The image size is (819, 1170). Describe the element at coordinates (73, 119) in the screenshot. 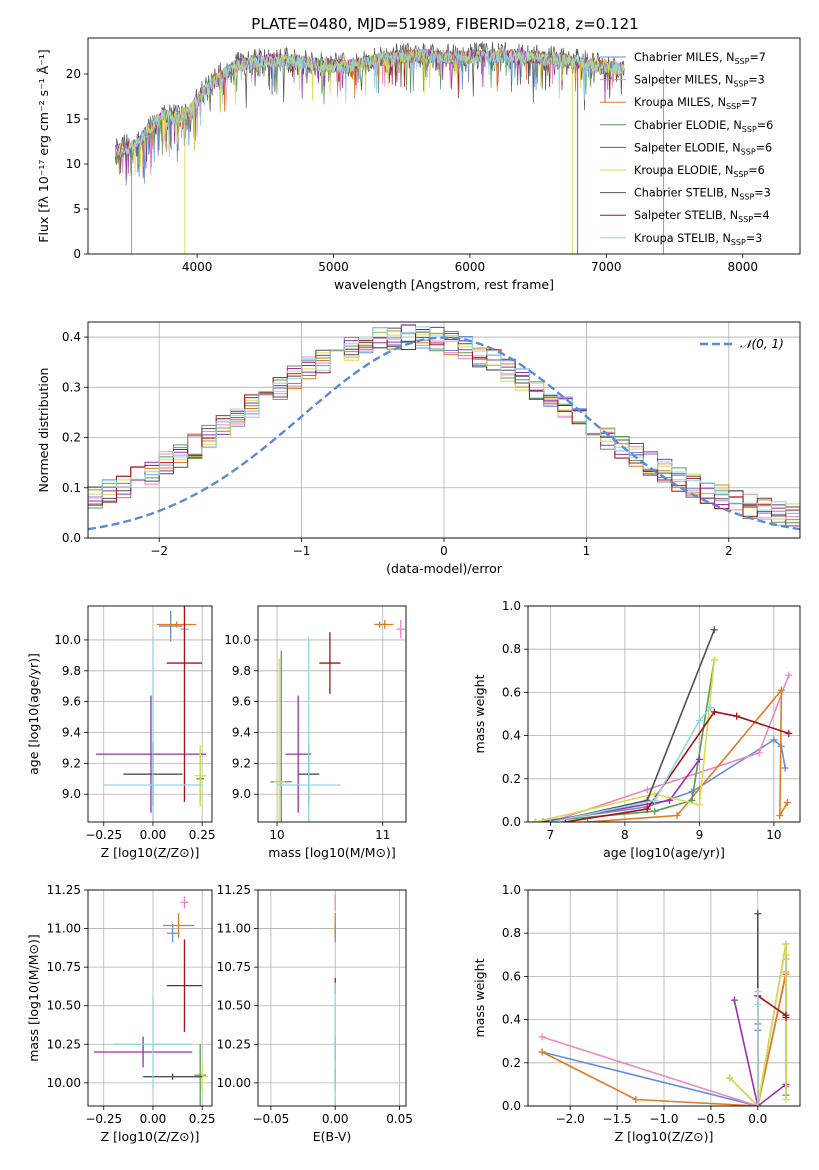

I see `y-tick-label: 15` at that location.